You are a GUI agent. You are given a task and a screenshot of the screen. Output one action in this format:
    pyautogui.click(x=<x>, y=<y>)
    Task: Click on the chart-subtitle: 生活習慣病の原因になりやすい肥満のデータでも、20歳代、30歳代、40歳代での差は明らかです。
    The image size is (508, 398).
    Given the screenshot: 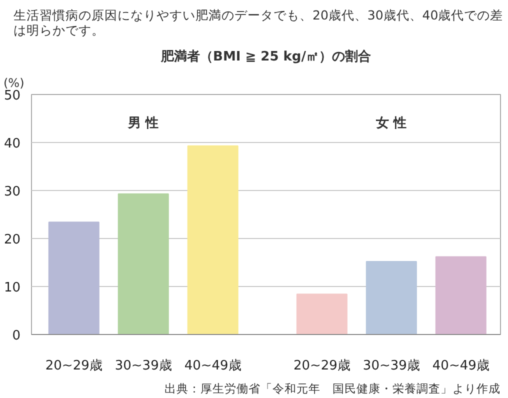 What is the action you would take?
    pyautogui.click(x=259, y=23)
    